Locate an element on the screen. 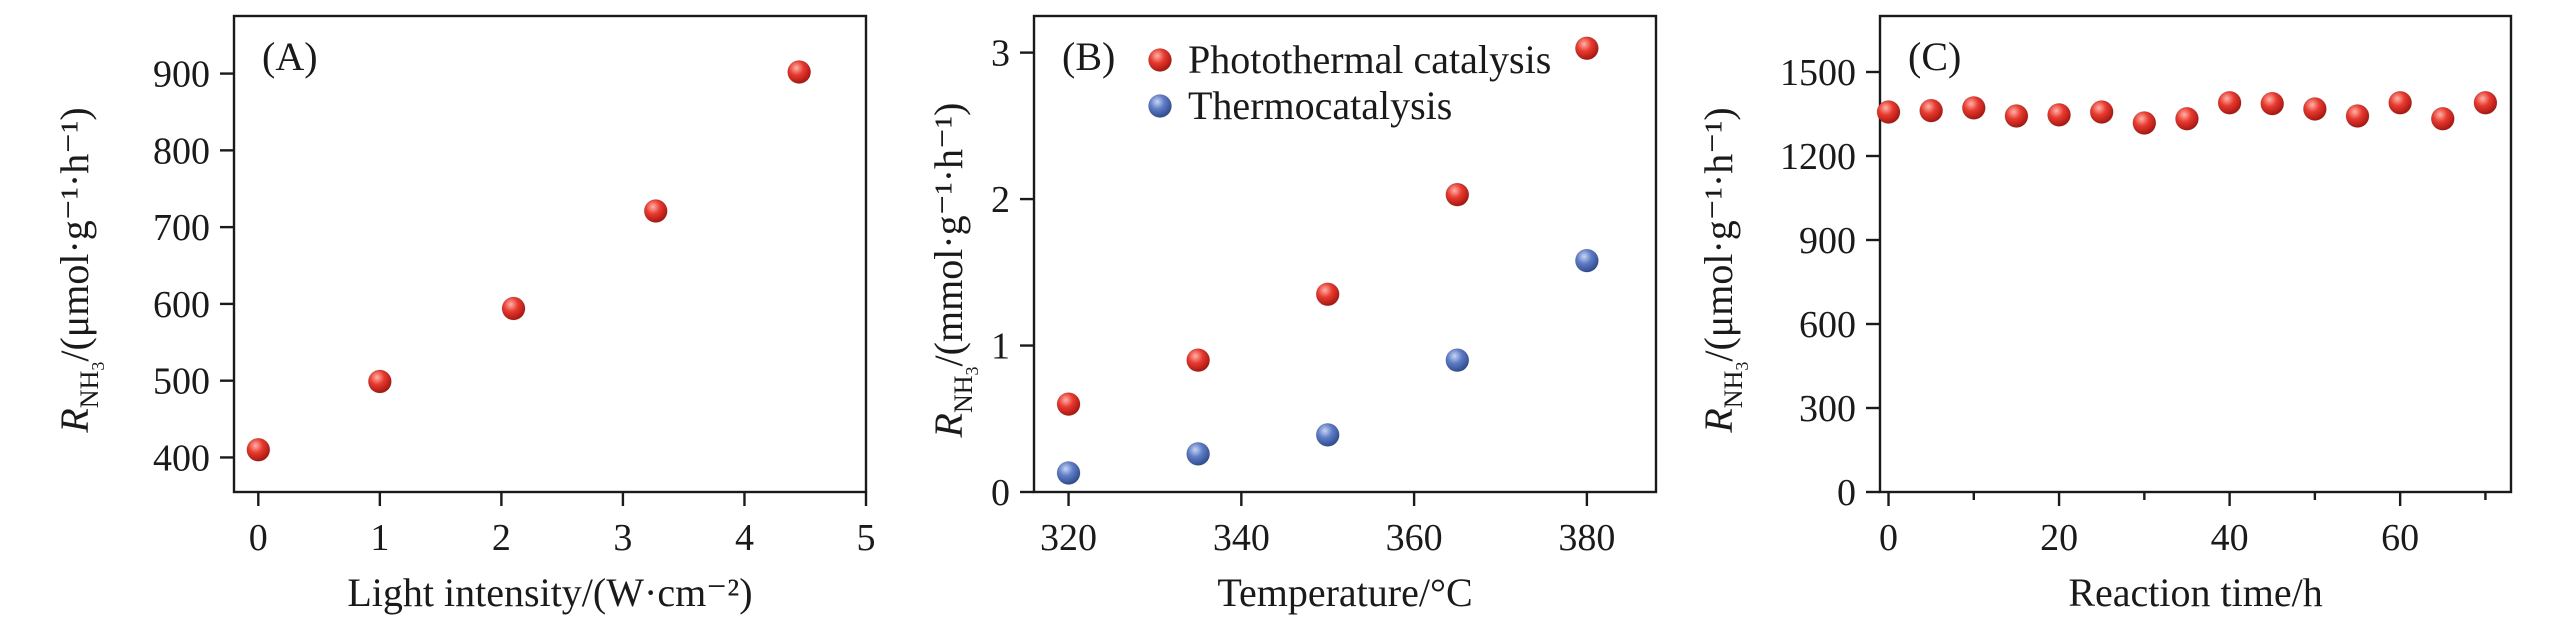 This screenshot has width=2567, height=630. y-tick-label: 700 is located at coordinates (181, 228).